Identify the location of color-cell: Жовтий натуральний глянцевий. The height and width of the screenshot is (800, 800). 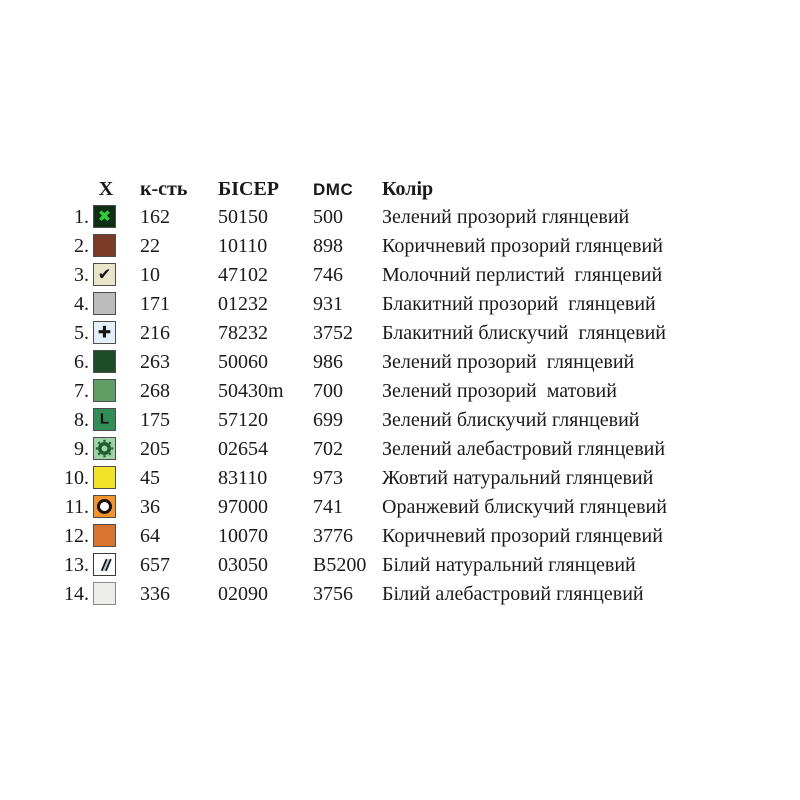
(518, 477).